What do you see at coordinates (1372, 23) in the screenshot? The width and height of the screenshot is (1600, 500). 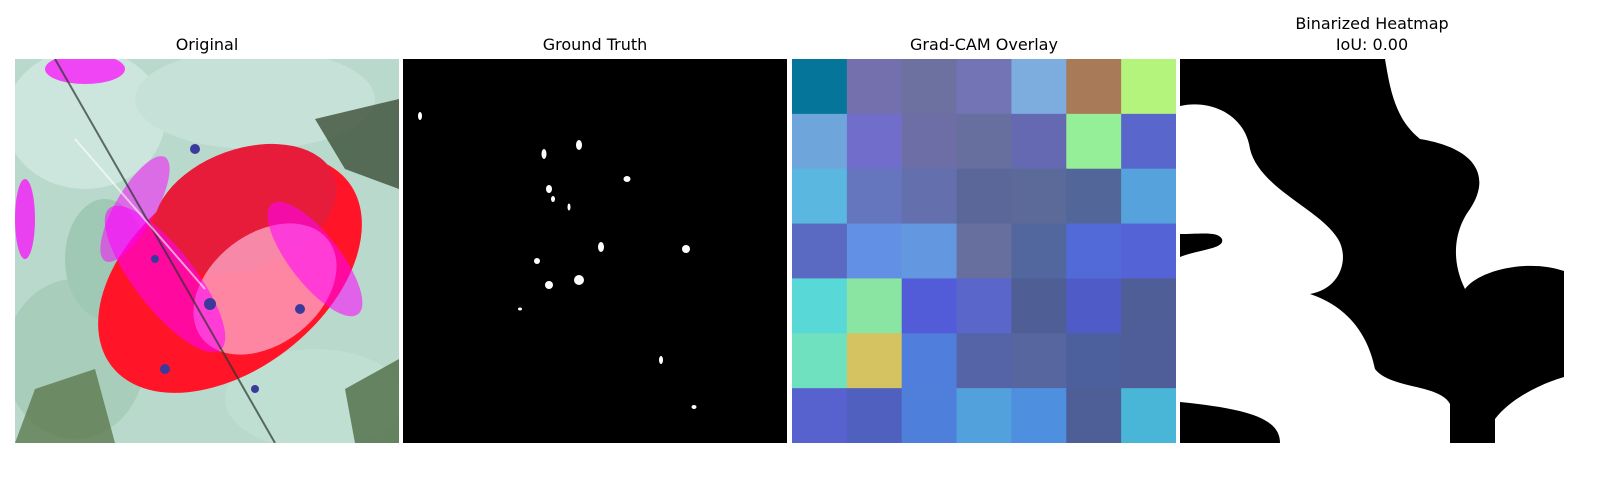 I see `binarized-title: Binarized Heatmap` at bounding box center [1372, 23].